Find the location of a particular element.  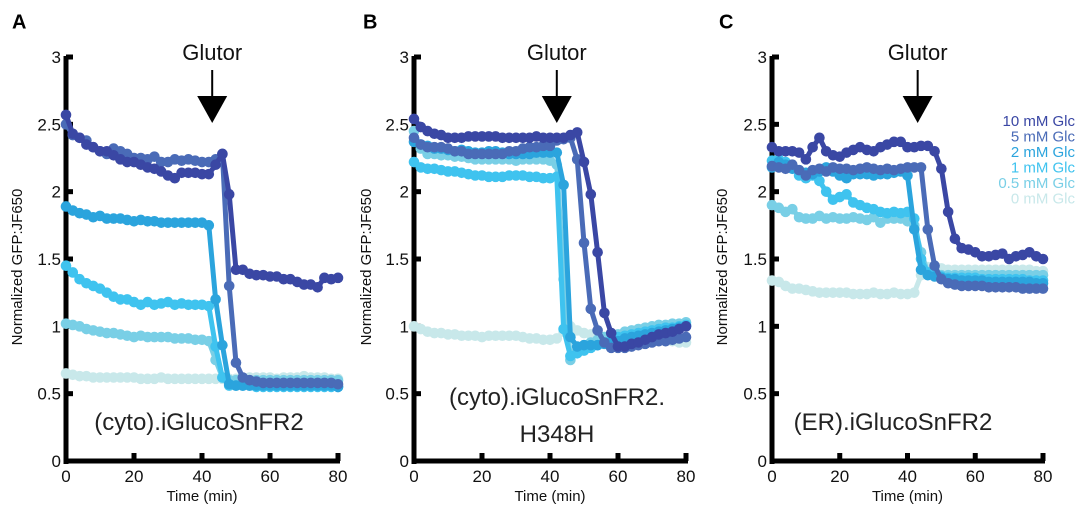

series-5-mm-glc is located at coordinates (907, 226).